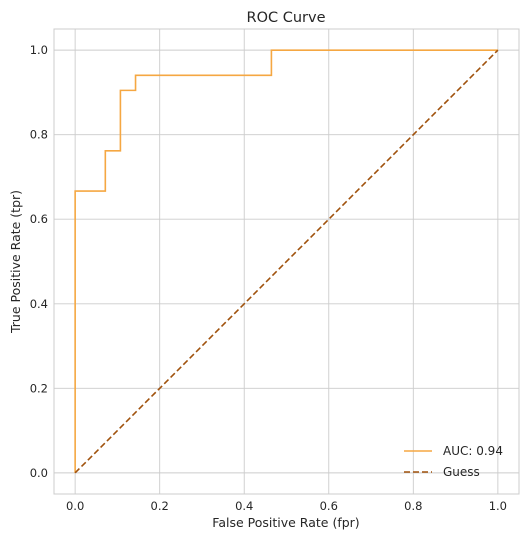 This screenshot has height=540, width=528. I want to click on chart-title: ROC Curve, so click(286, 18).